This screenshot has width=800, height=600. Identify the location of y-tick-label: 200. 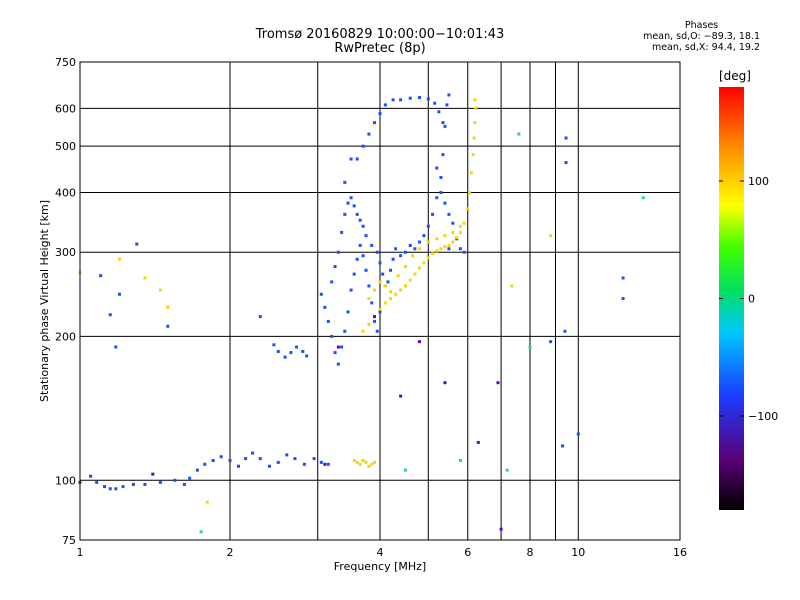
(65, 336).